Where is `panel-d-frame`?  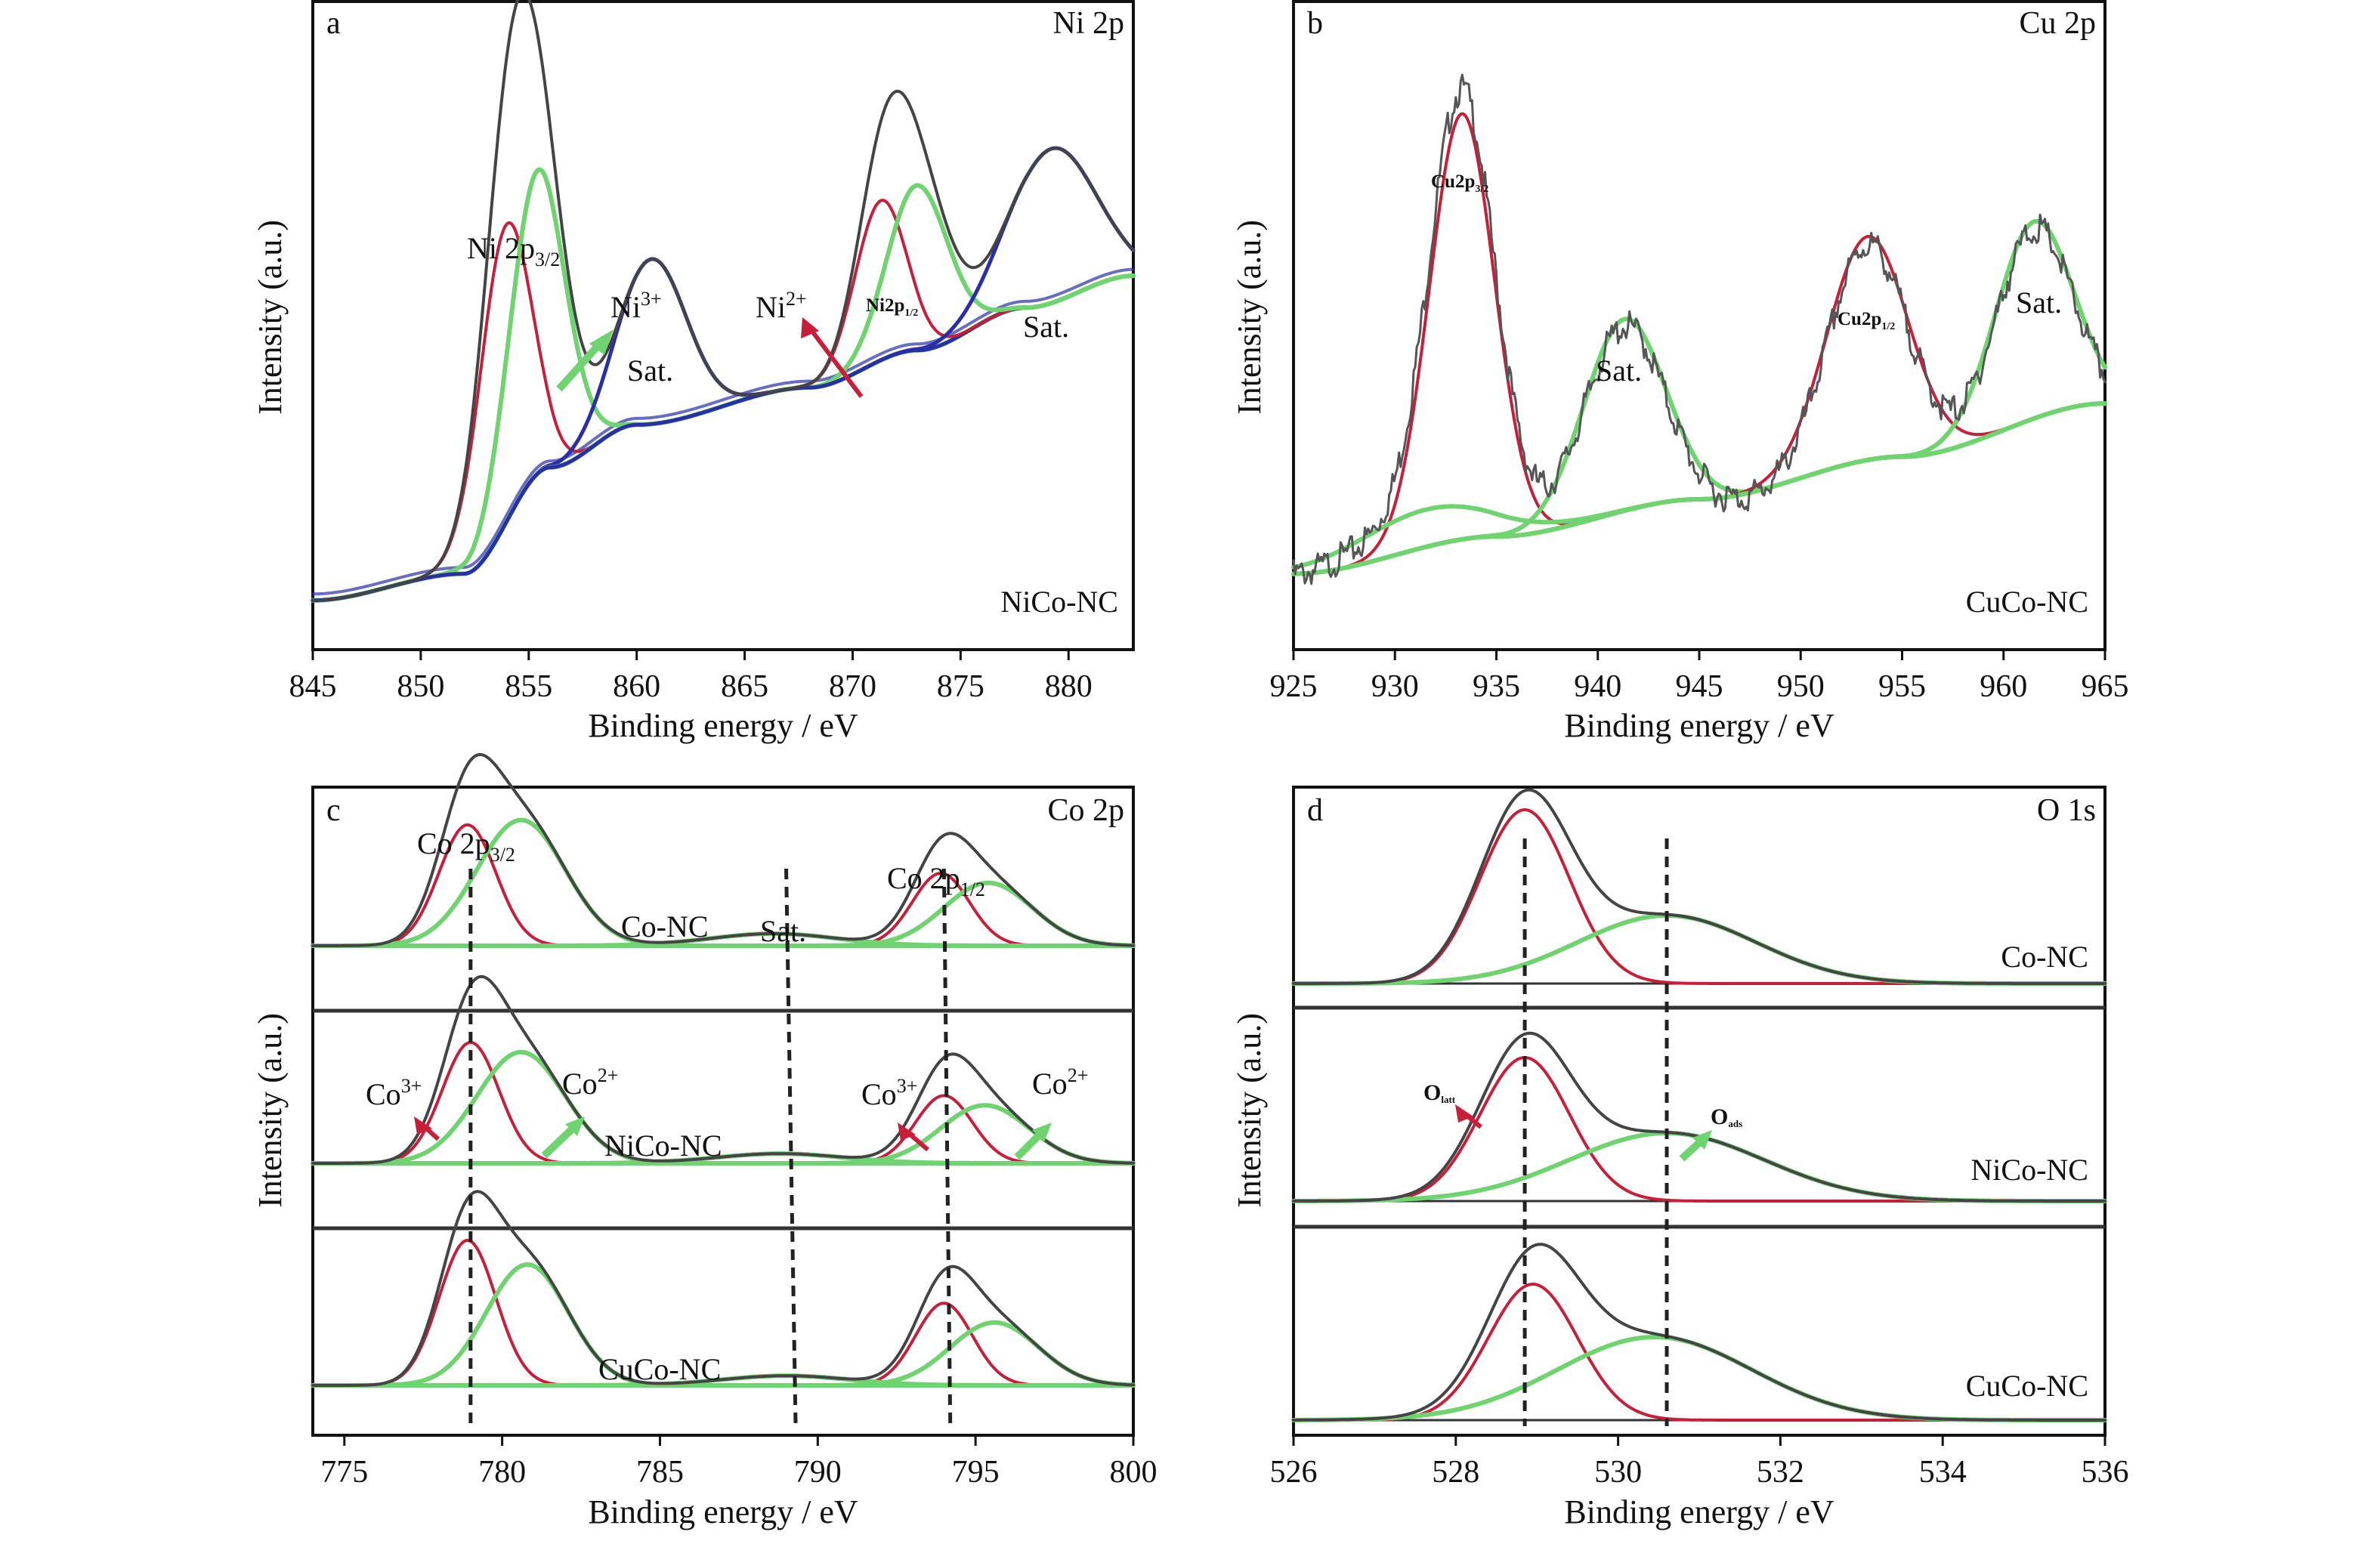 panel-d-frame is located at coordinates (1699, 1111).